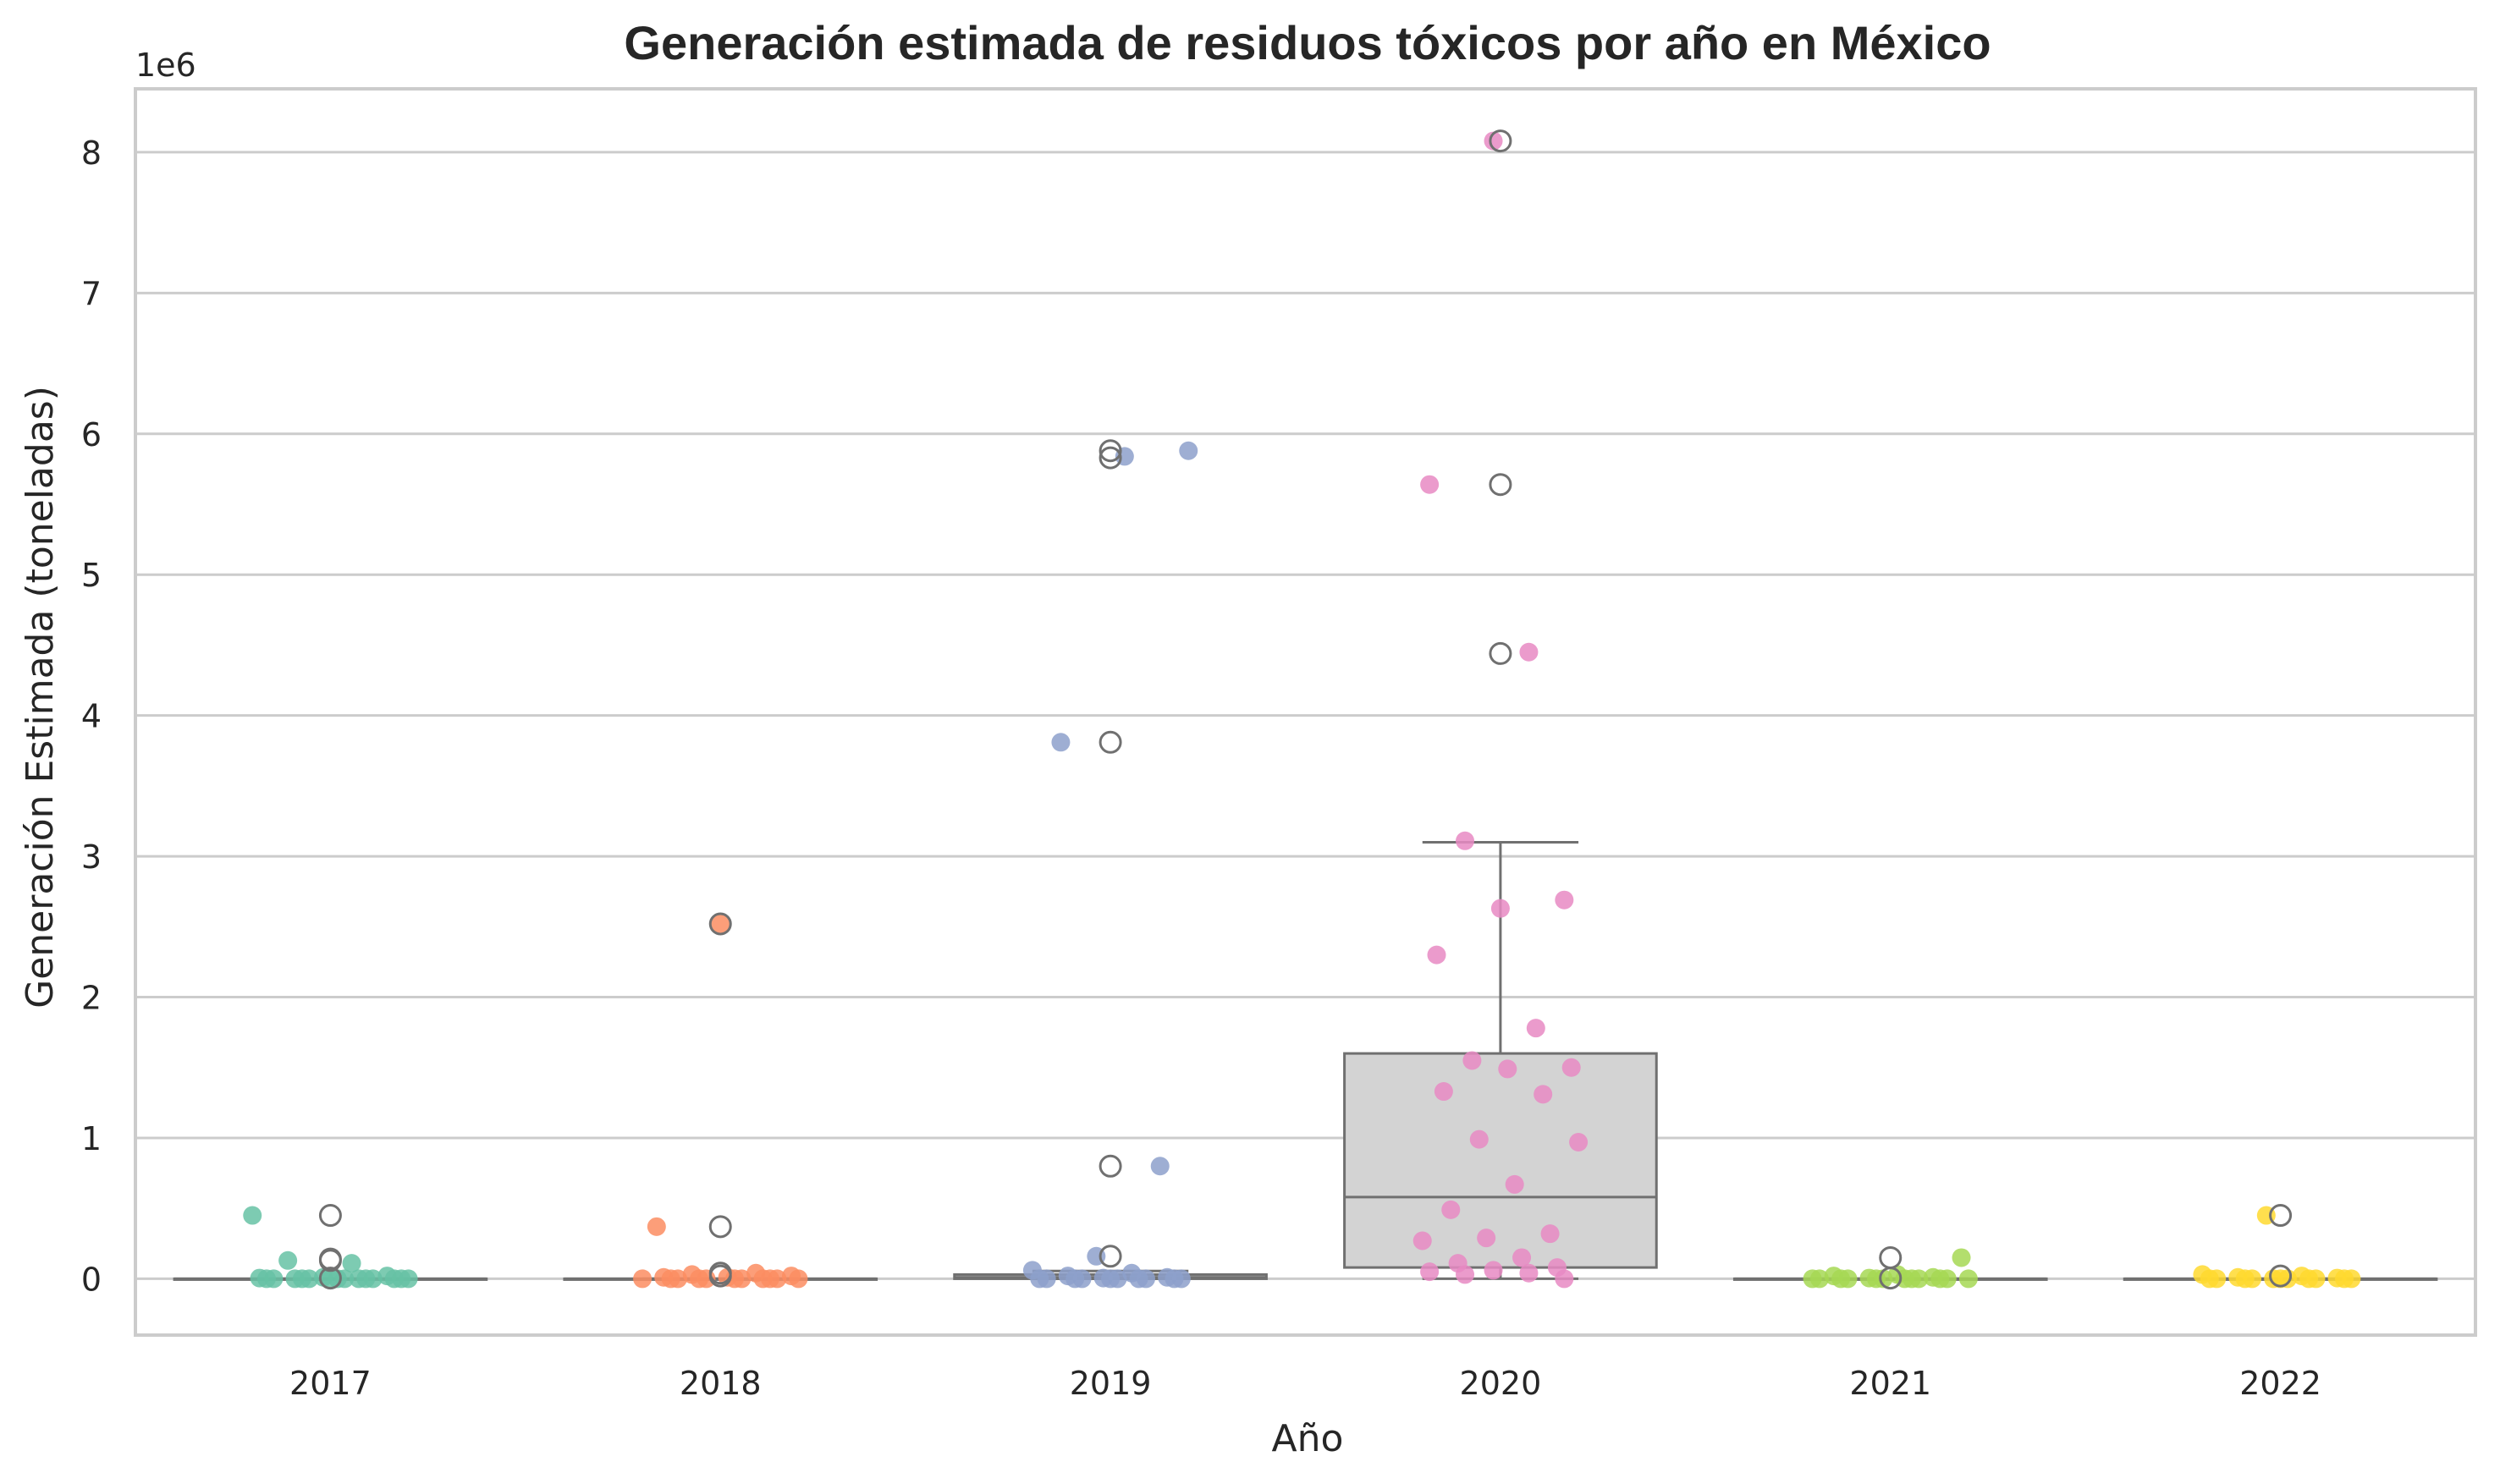  Describe the element at coordinates (1308, 1438) in the screenshot. I see `x-axis-label: Año` at that location.